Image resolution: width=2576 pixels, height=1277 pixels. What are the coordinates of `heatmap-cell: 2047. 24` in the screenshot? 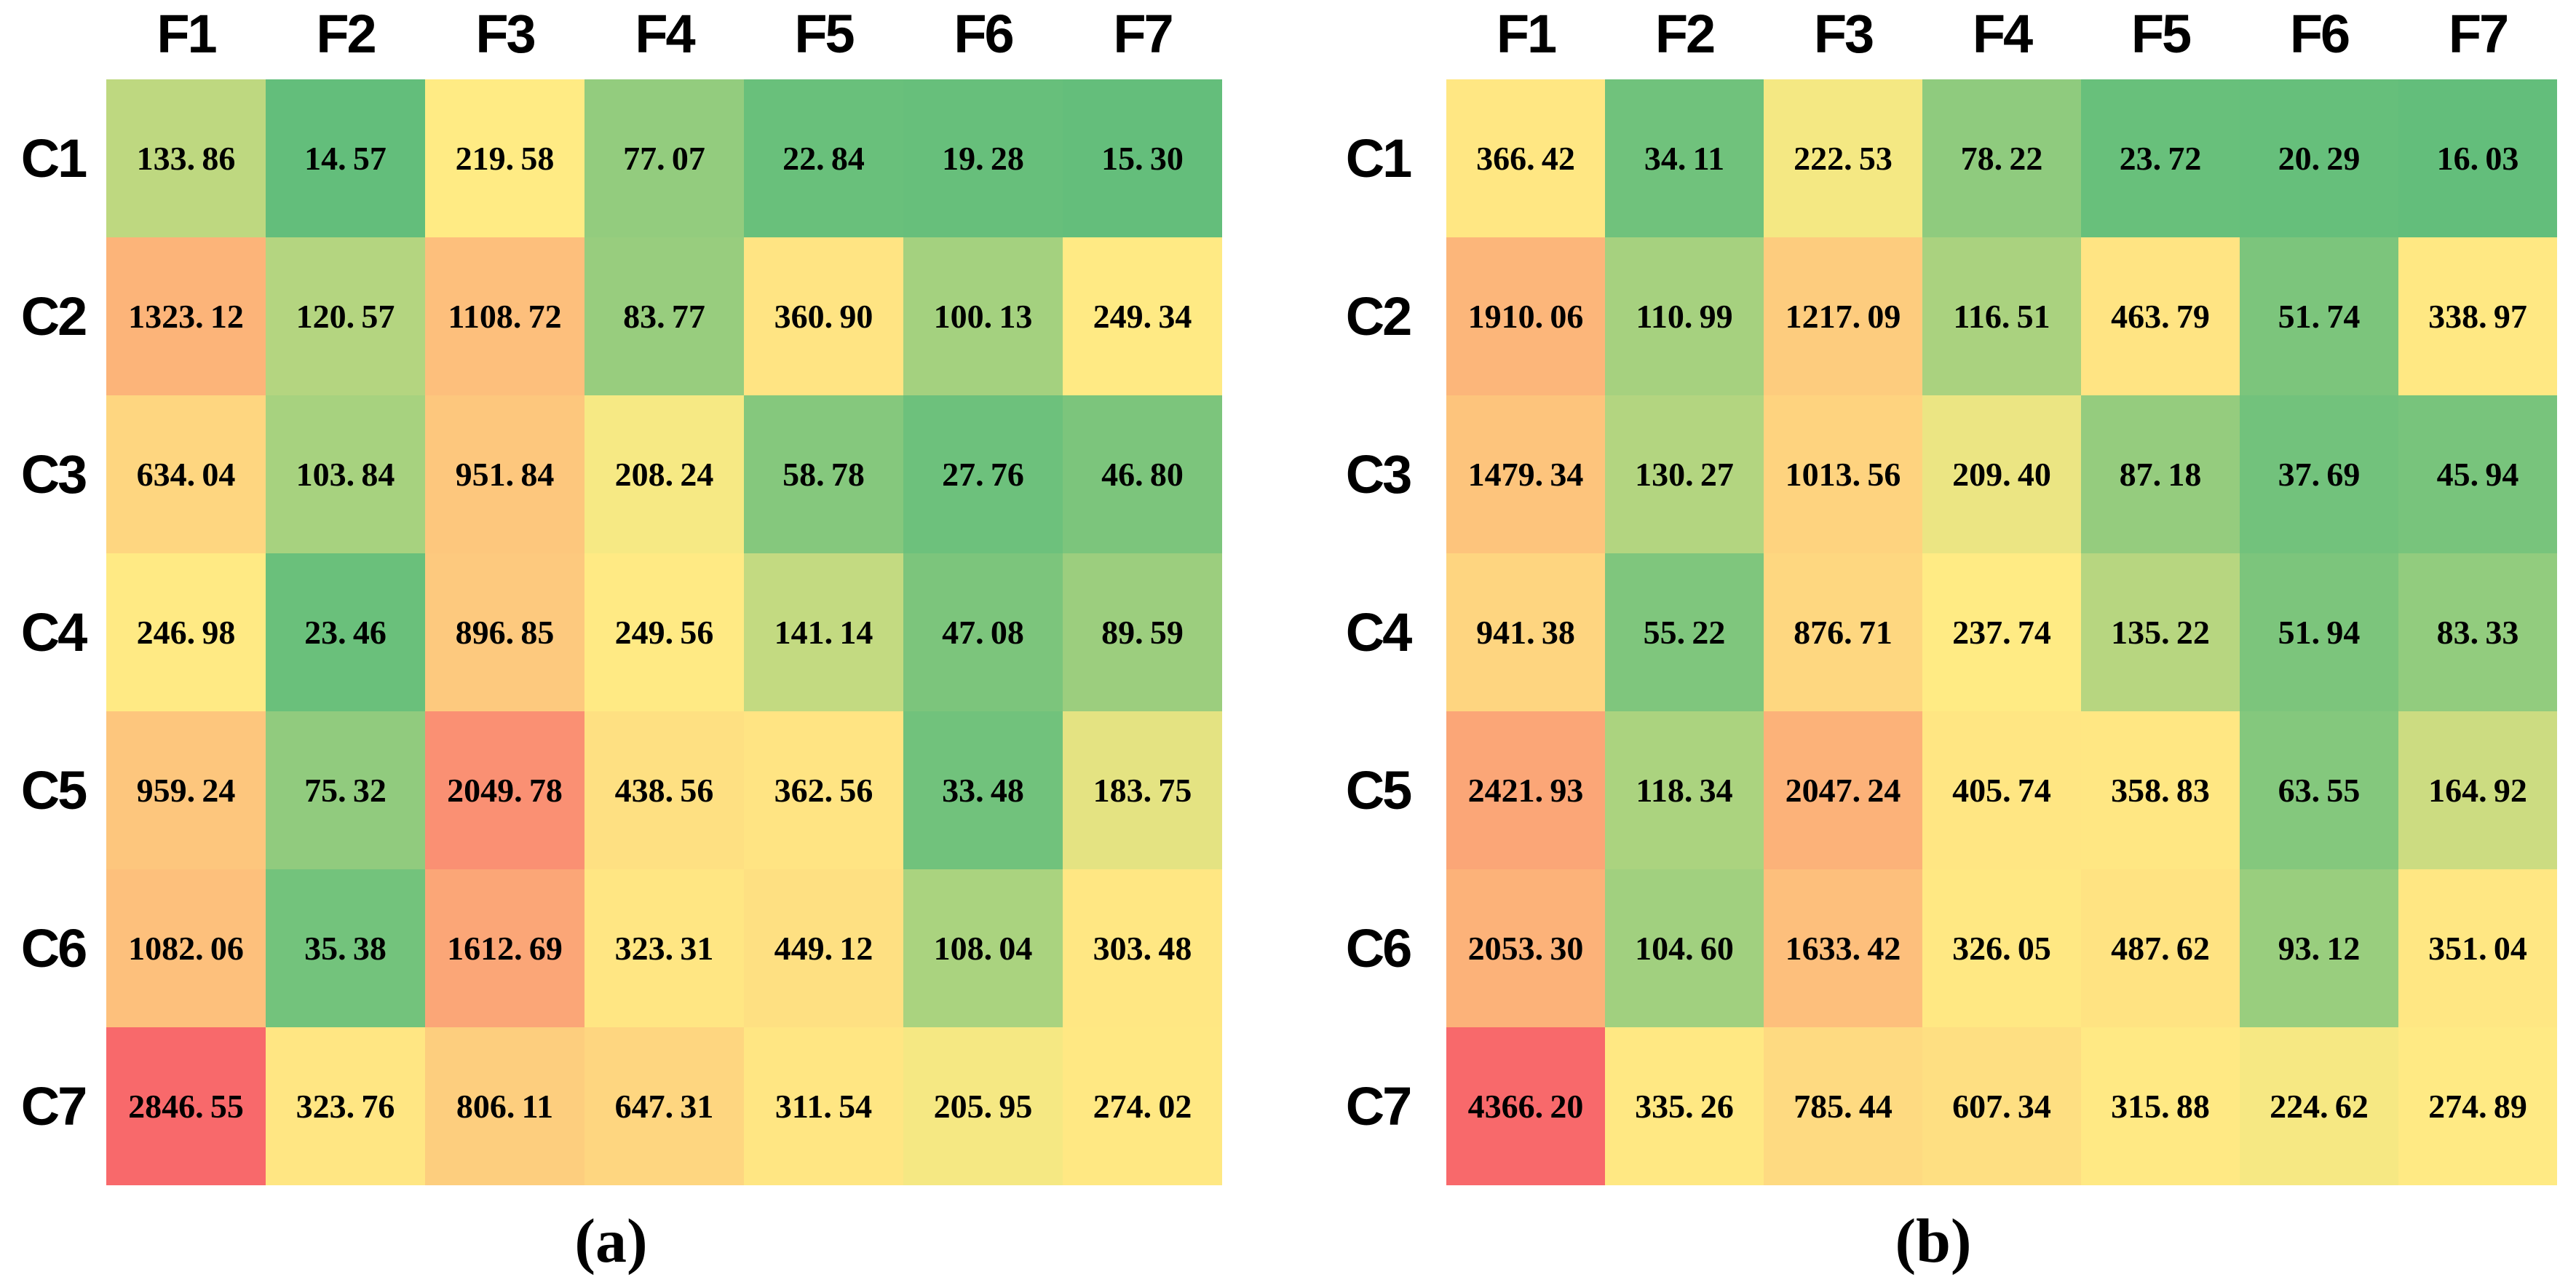 It's located at (1843, 790).